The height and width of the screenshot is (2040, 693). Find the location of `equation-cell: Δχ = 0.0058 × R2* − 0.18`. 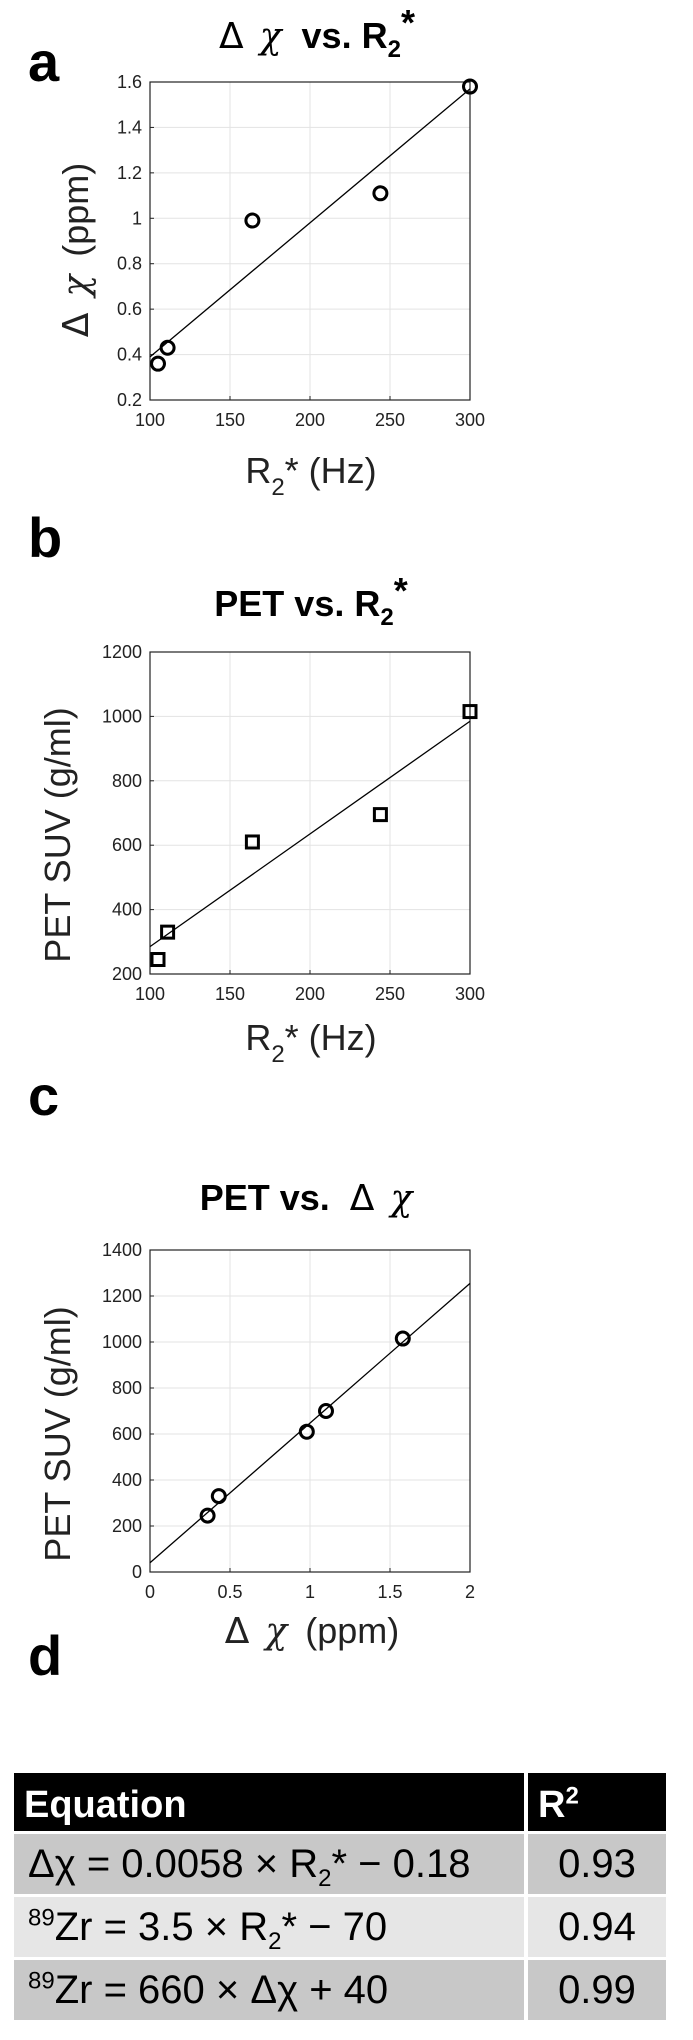

equation-cell: Δχ = 0.0058 × R2* − 0.18 is located at coordinates (269, 1864).